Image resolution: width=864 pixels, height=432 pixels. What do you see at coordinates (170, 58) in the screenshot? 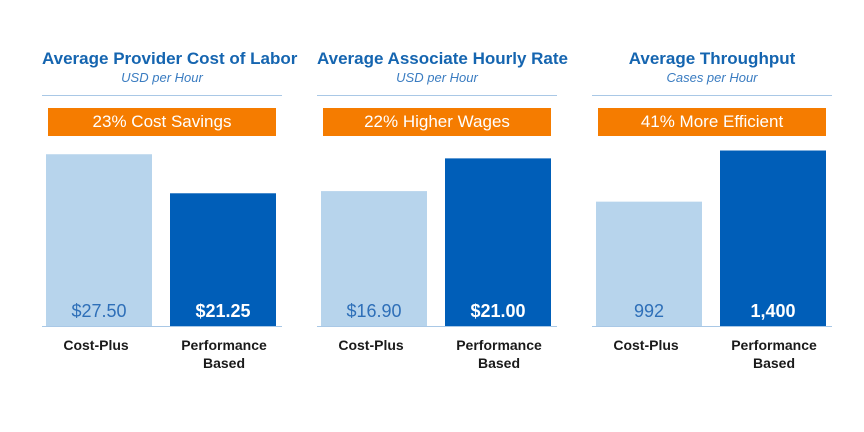
I see `chart-title: Average Provider Cost of Labor` at bounding box center [170, 58].